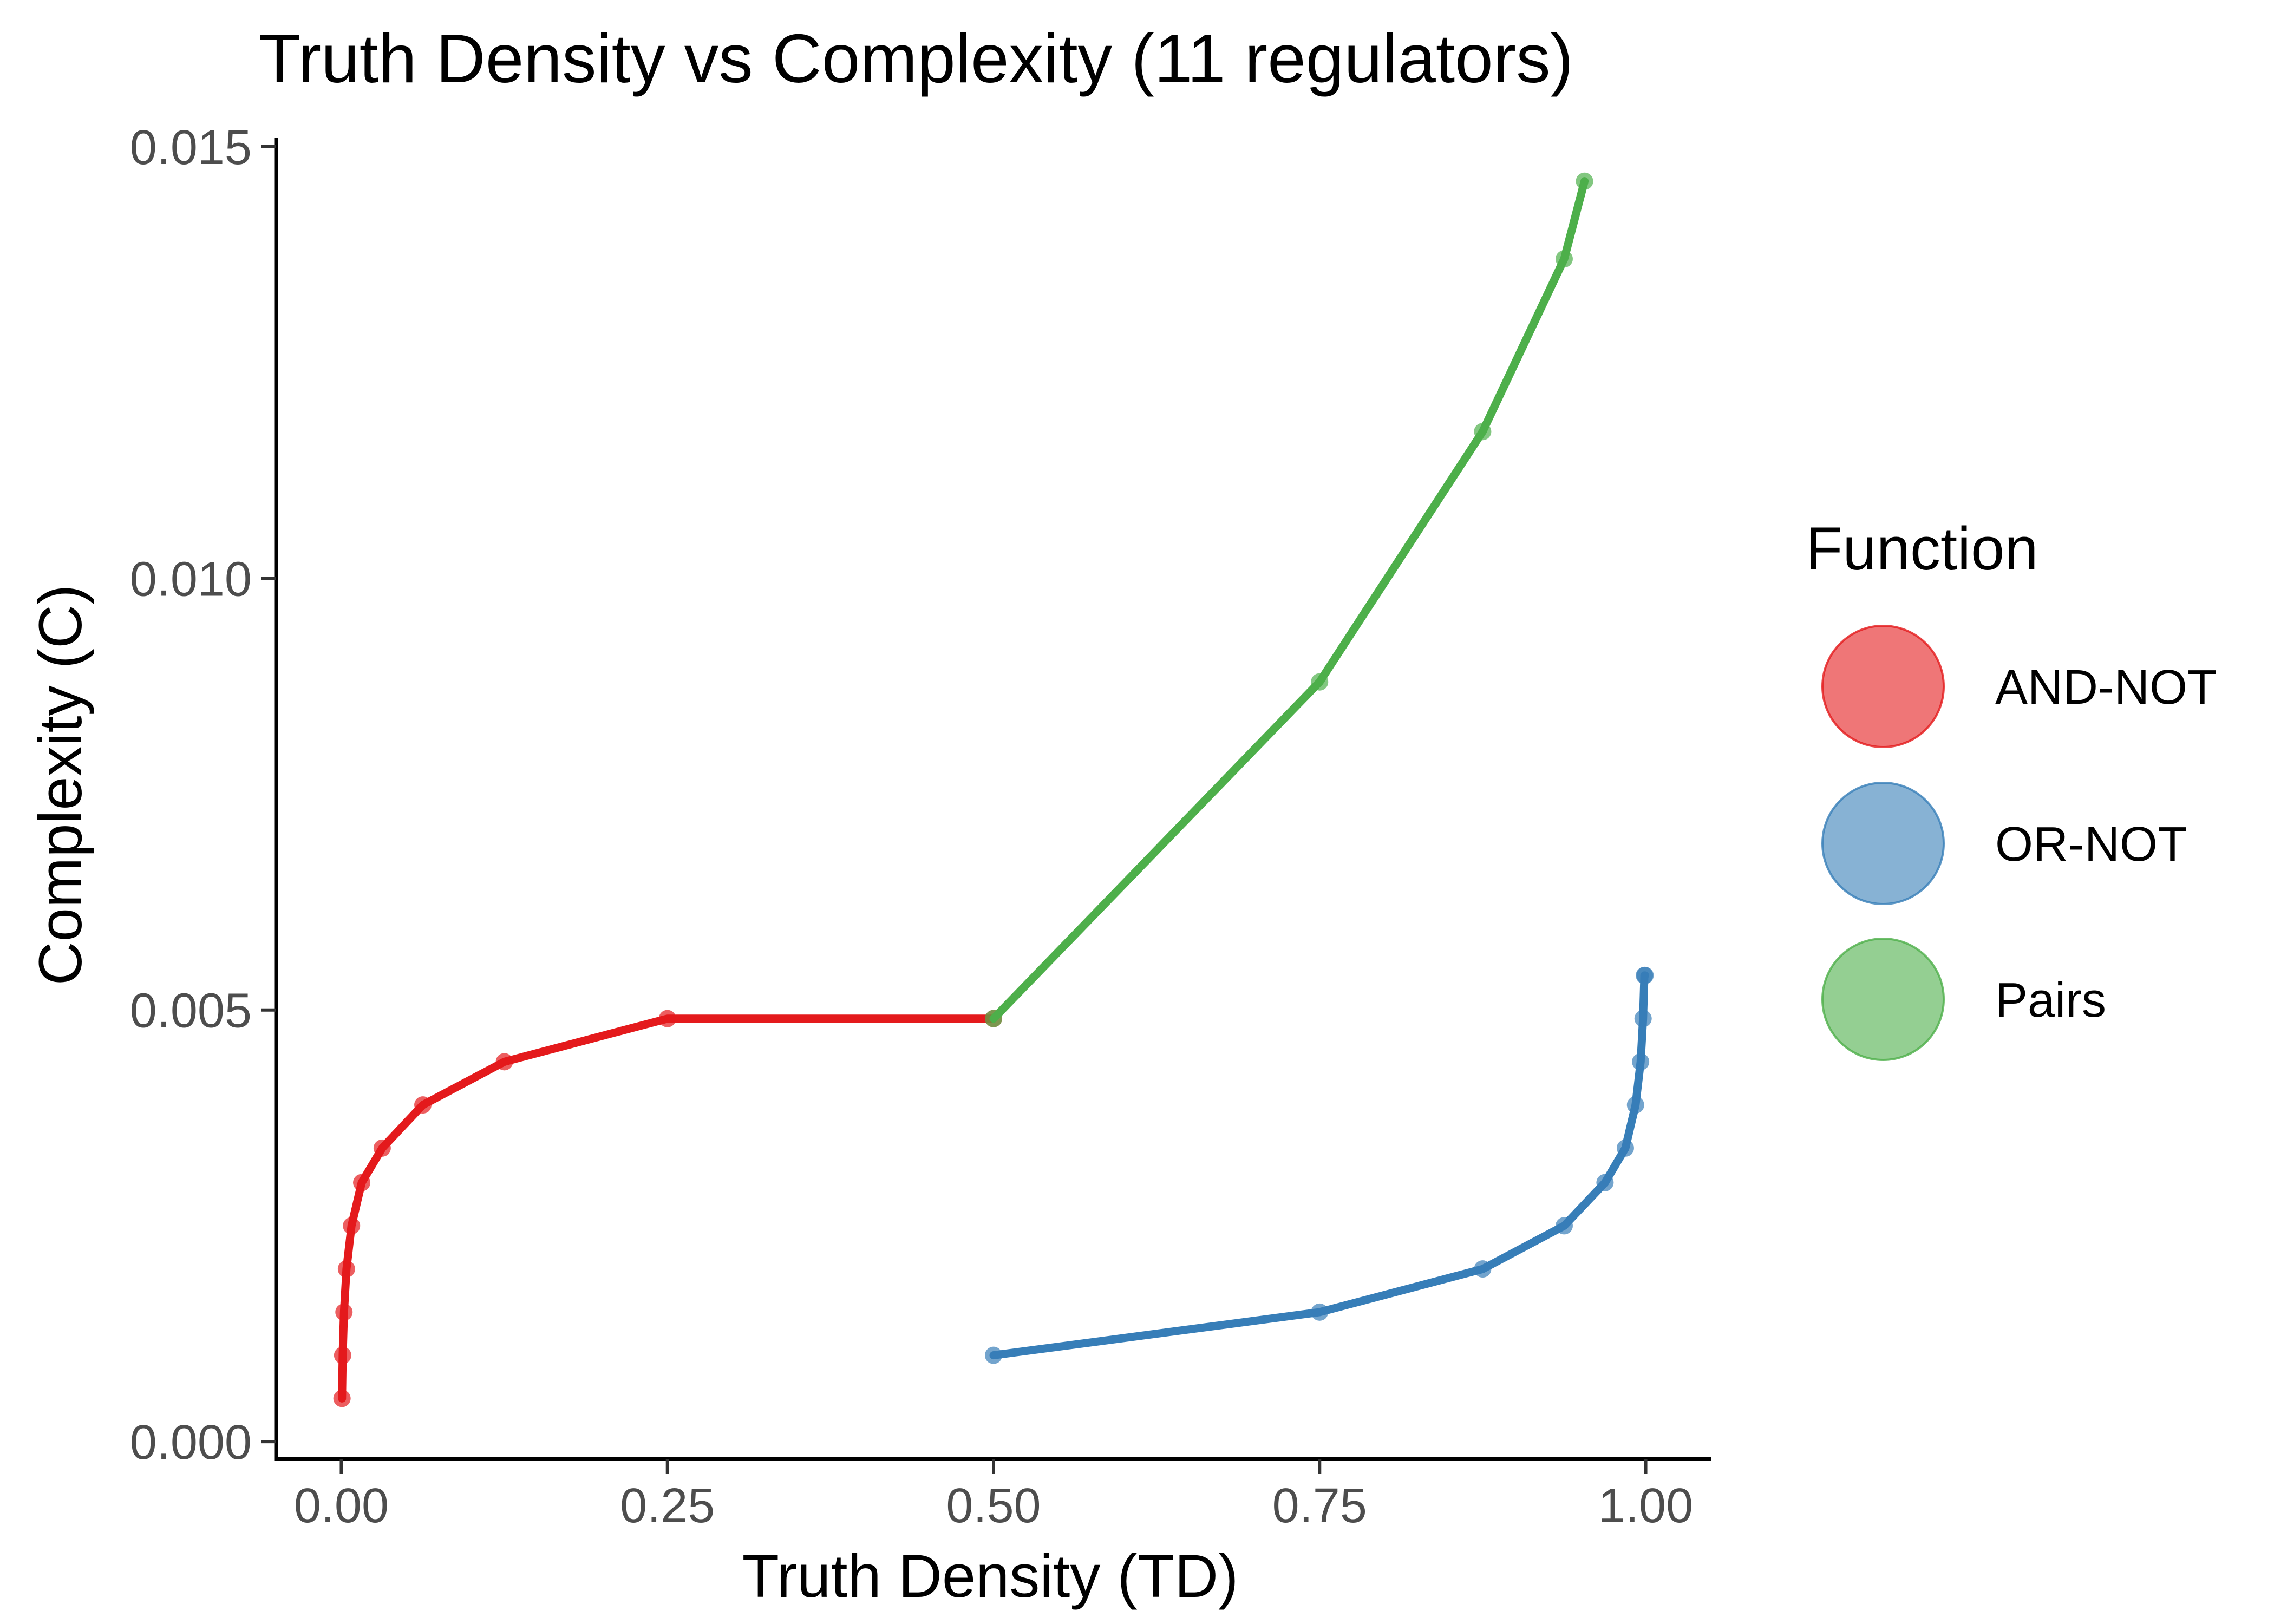 The height and width of the screenshot is (1624, 2274). Describe the element at coordinates (2091, 844) in the screenshot. I see `legend-label-or-not: OR-NOT` at that location.